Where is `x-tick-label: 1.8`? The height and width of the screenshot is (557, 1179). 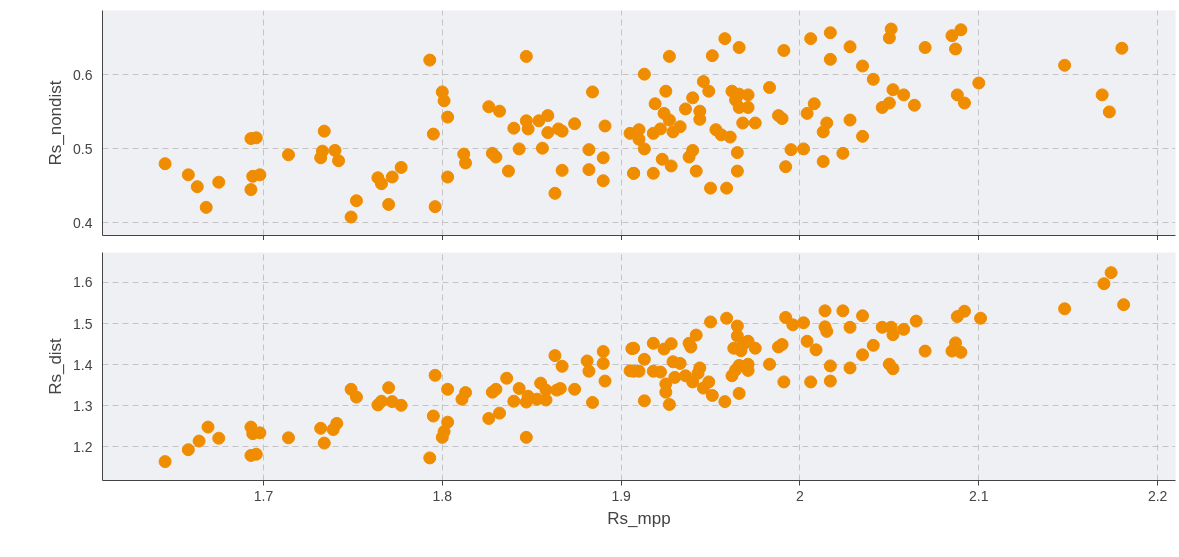 x-tick-label: 1.8 is located at coordinates (442, 495).